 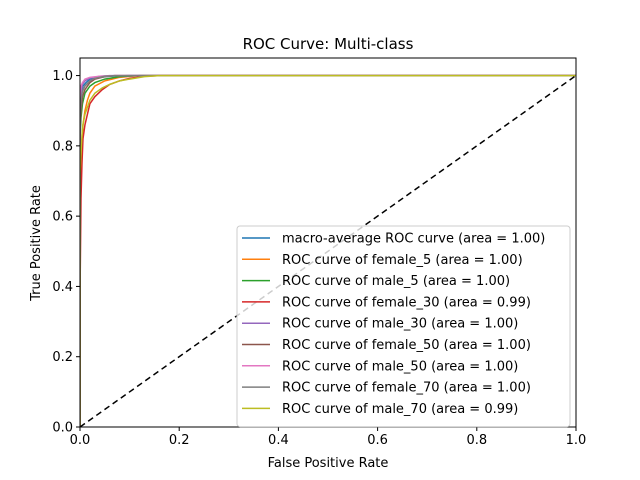 What do you see at coordinates (278, 440) in the screenshot?
I see `x-tick-label-2: 0.4` at bounding box center [278, 440].